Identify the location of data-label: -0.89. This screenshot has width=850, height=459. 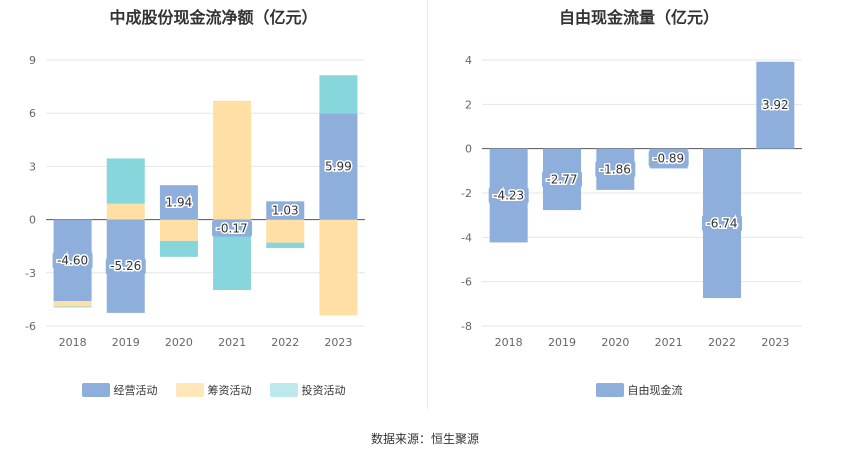
(668, 159).